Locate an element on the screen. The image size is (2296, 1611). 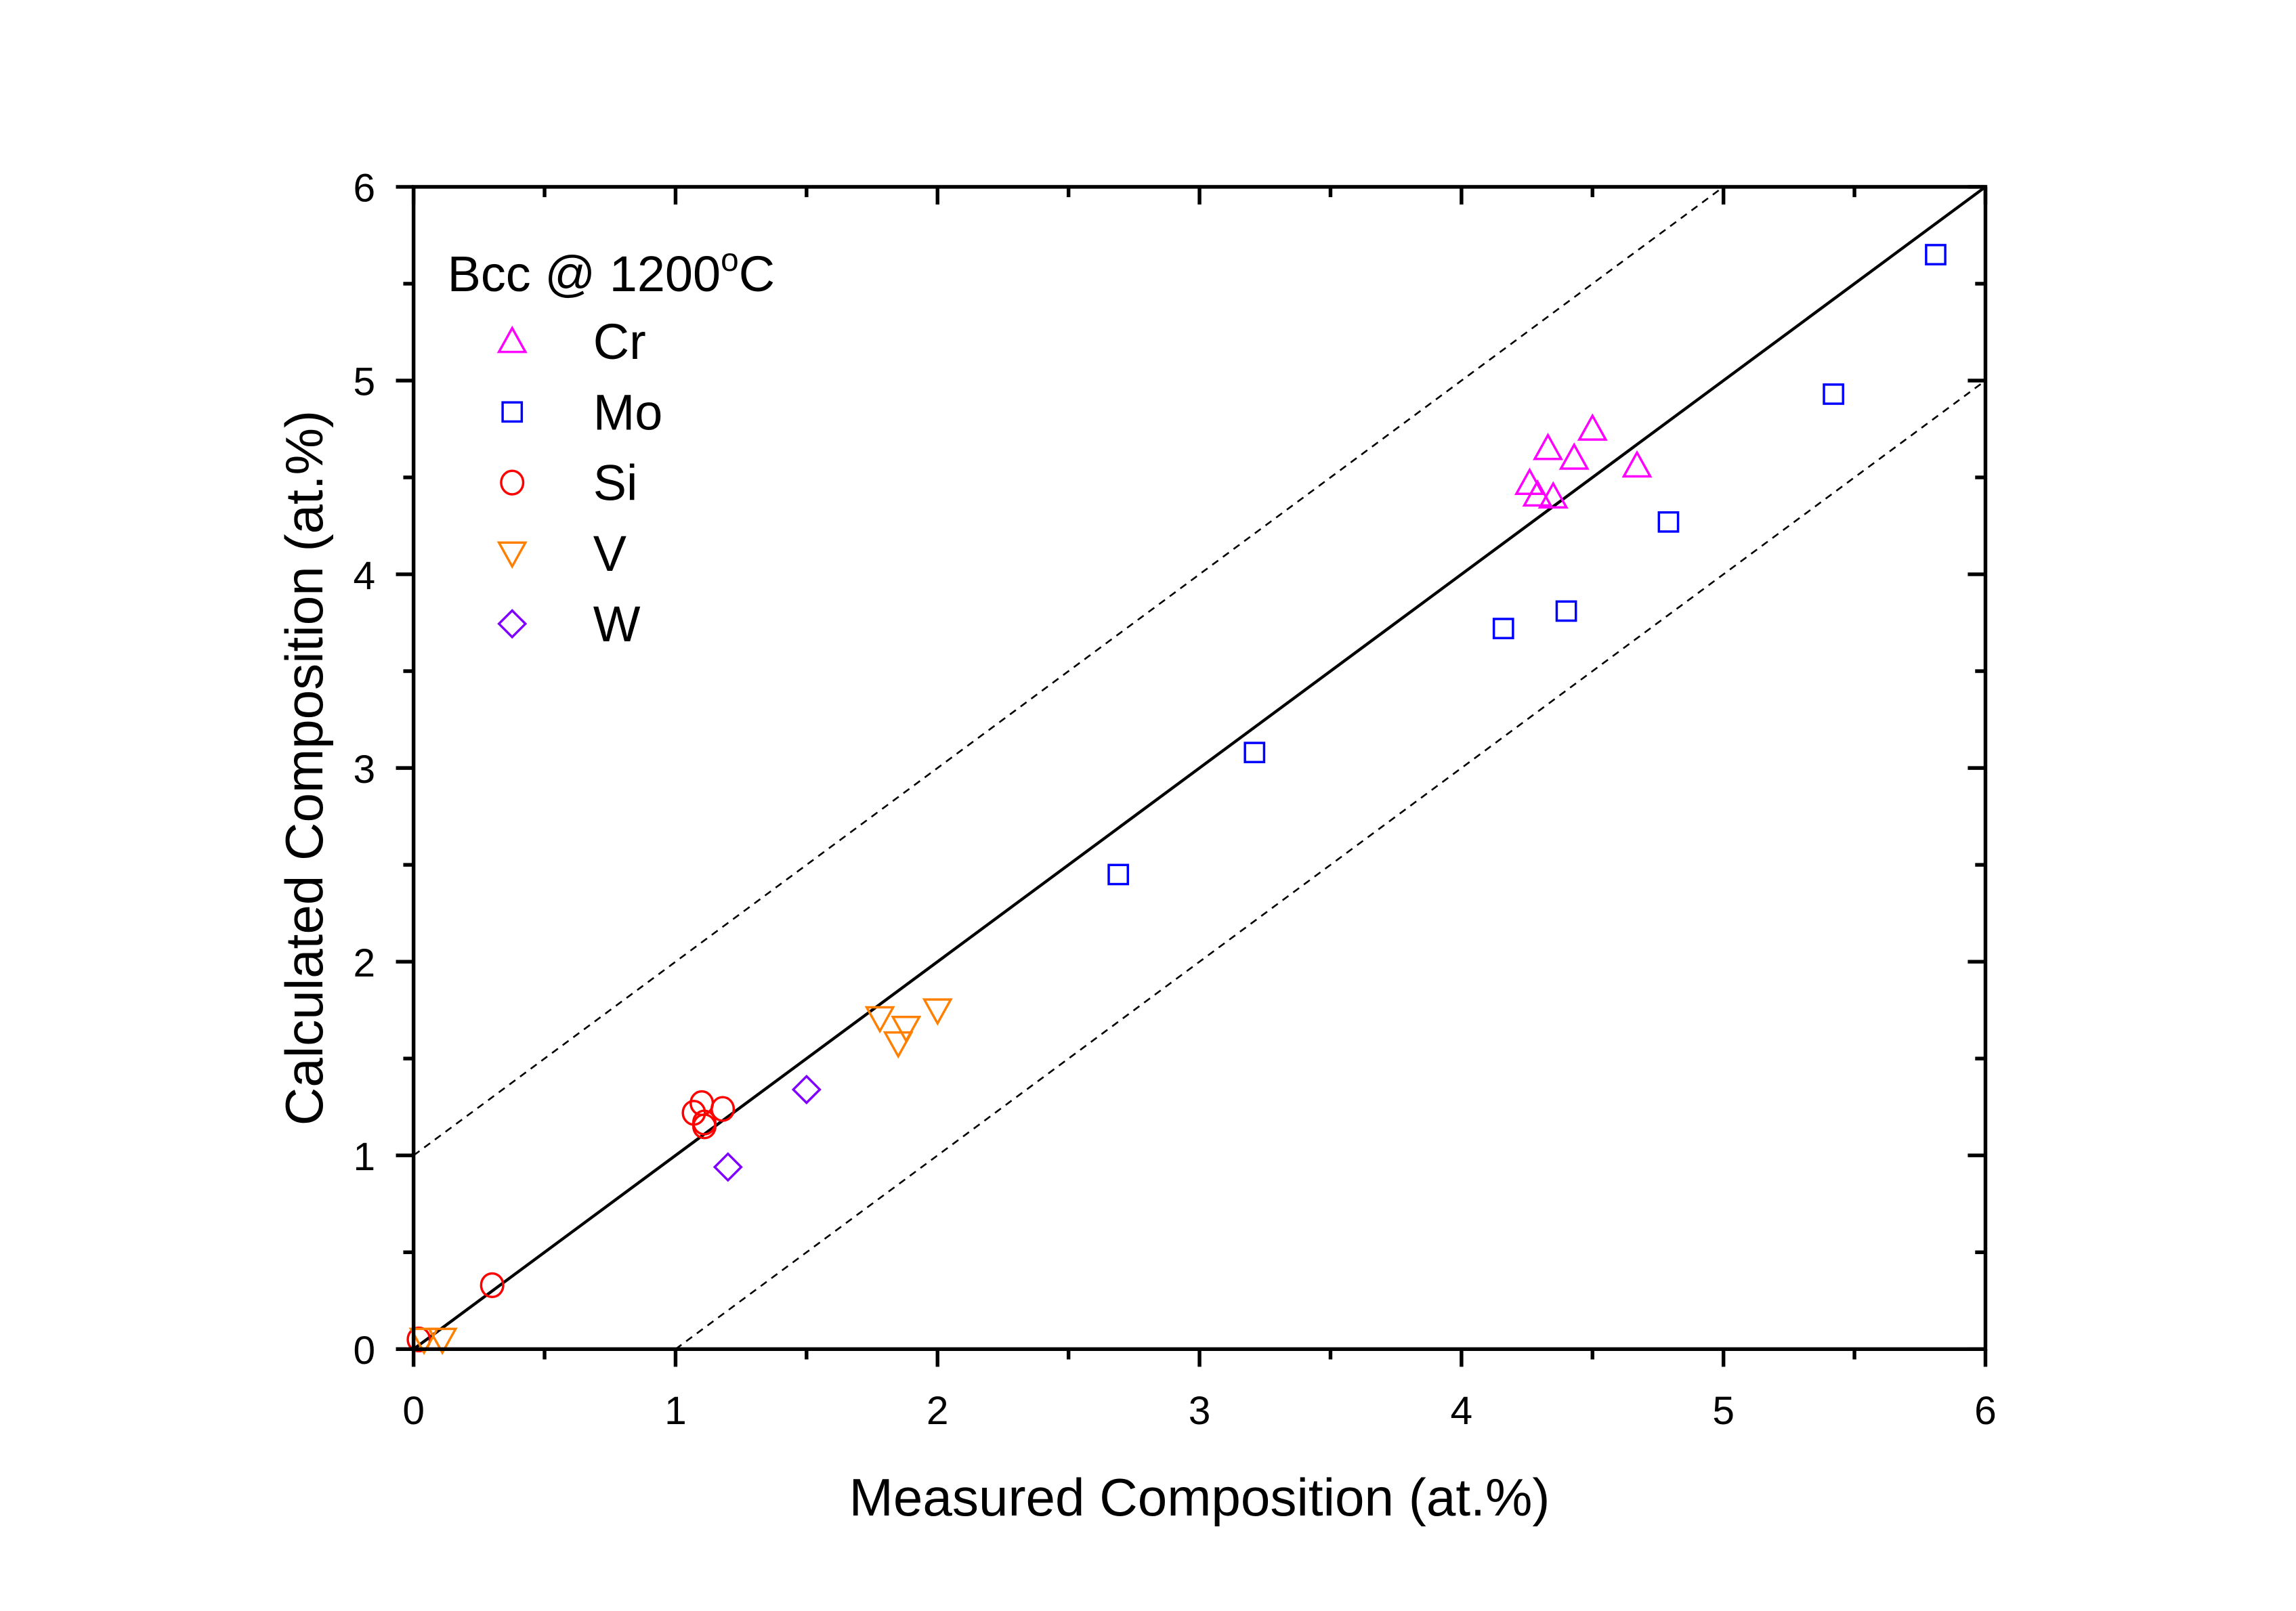
legend-item-mo: Mo is located at coordinates (582, 412).